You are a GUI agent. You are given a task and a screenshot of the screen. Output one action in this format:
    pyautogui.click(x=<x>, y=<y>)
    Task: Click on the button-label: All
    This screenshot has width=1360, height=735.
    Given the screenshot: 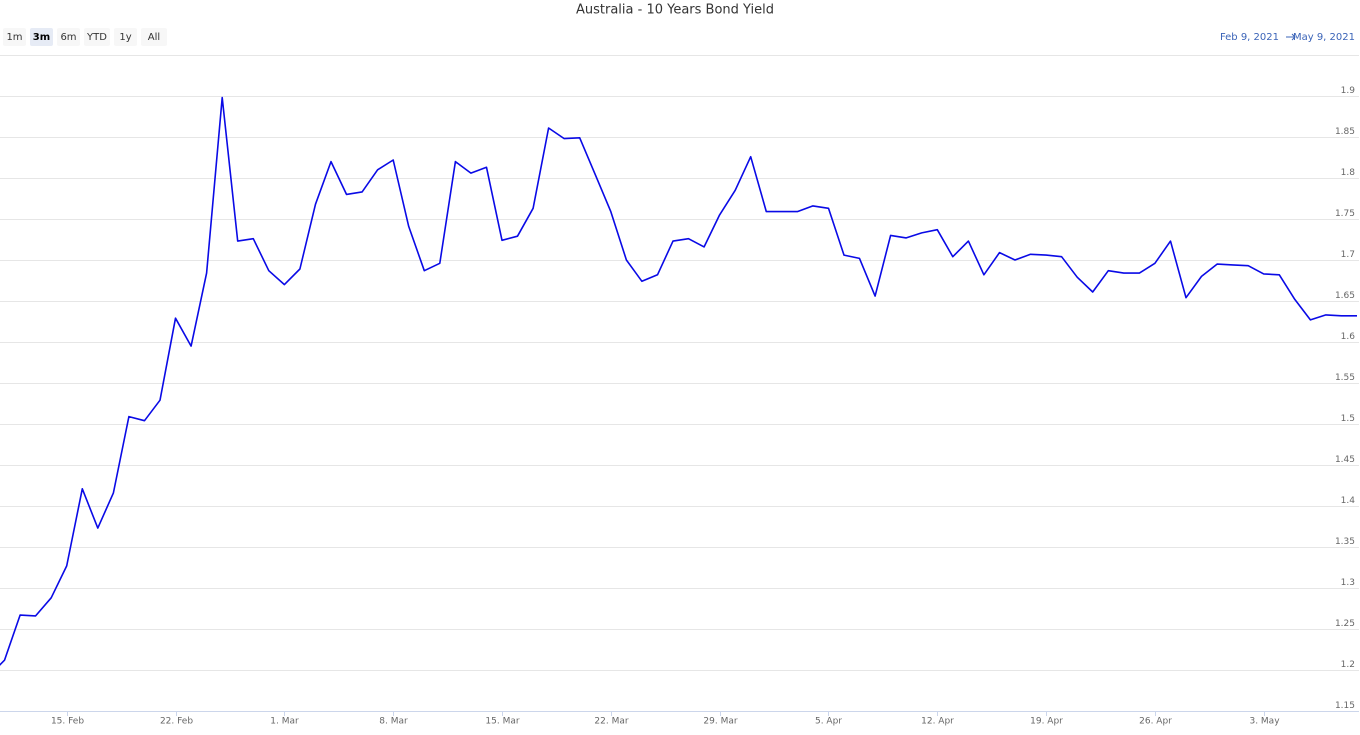 What is the action you would take?
    pyautogui.click(x=154, y=37)
    